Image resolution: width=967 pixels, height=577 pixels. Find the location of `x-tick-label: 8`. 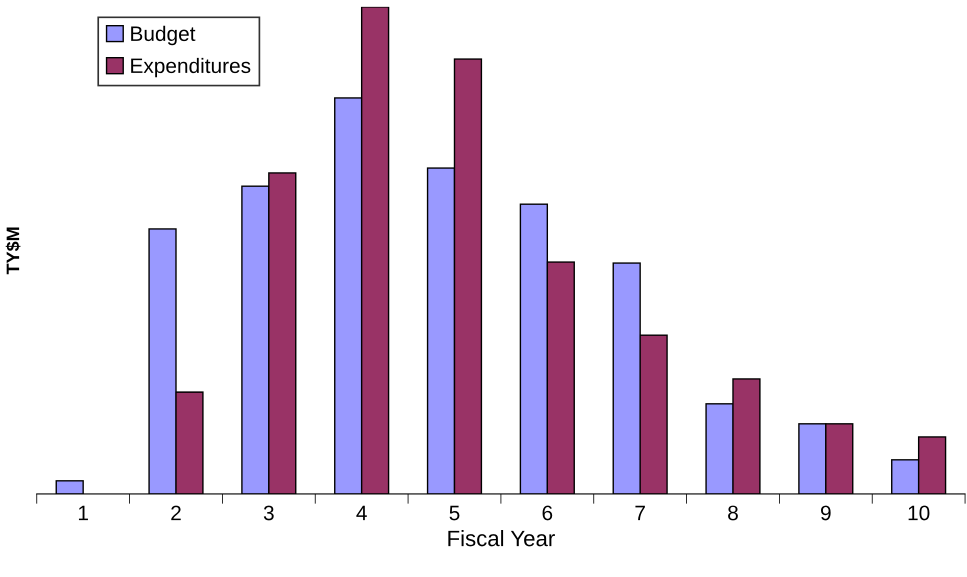

x-tick-label: 8 is located at coordinates (733, 513).